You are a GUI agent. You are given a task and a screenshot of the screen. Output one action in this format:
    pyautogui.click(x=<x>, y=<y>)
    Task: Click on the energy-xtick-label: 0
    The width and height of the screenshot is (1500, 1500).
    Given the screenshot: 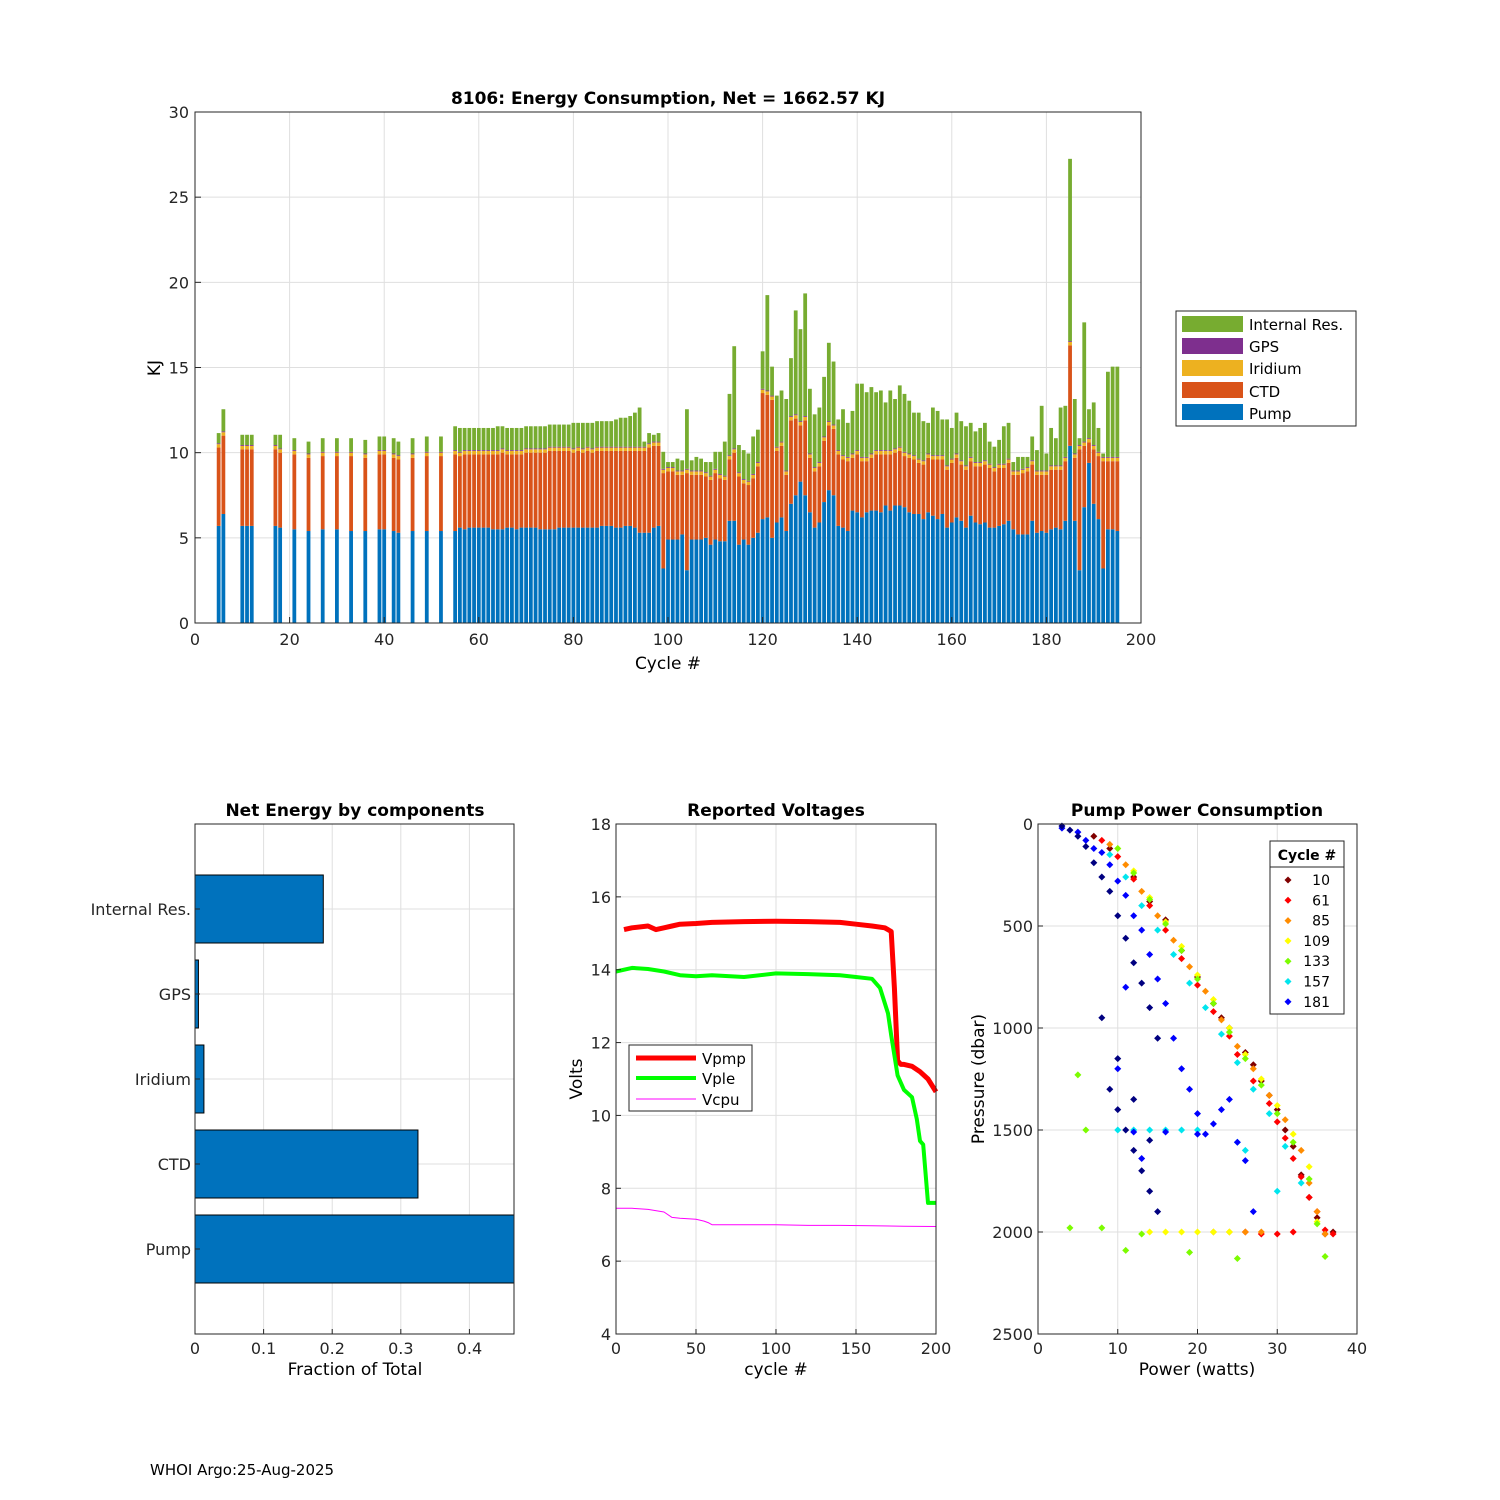 What is the action you would take?
    pyautogui.click(x=195, y=639)
    